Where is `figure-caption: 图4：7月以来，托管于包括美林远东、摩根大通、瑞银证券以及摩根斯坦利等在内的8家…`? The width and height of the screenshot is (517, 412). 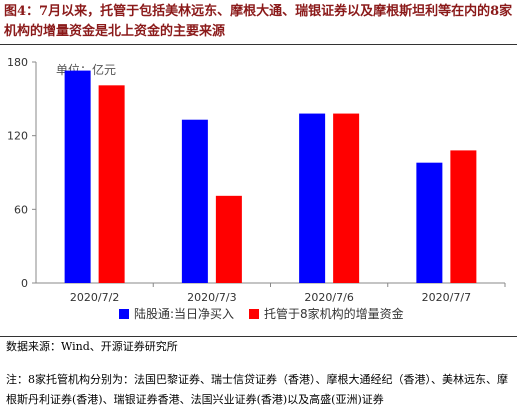 figure-caption: 图4：7月以来，托管于包括美林远东、摩根大通、瑞银证券以及摩根斯坦利等在内的8家… is located at coordinates (258, 21).